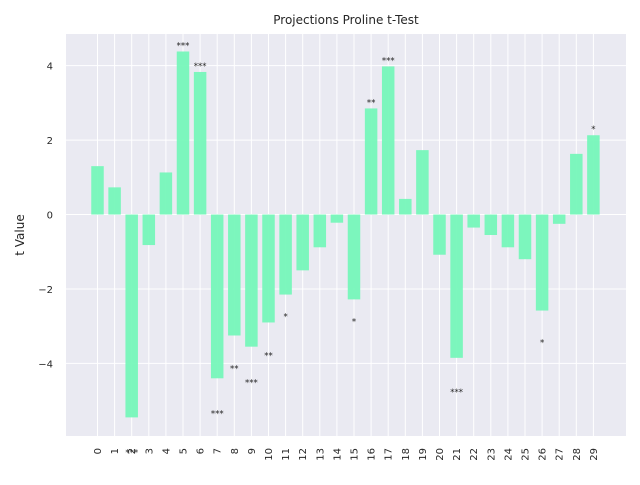 The image size is (640, 485). What do you see at coordinates (50, 216) in the screenshot?
I see `y-tick-label: 0` at bounding box center [50, 216].